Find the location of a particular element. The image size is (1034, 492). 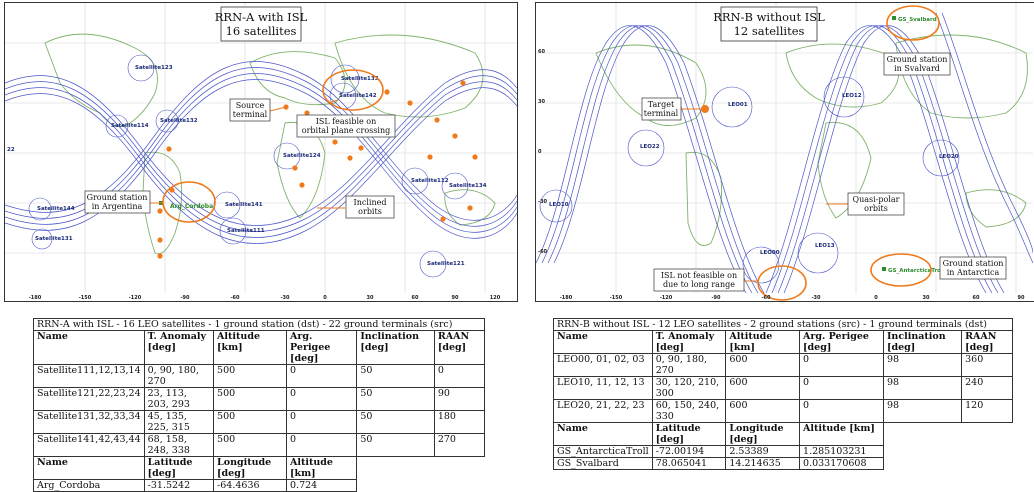

callout-leaders-a is located at coordinates (247, 154).